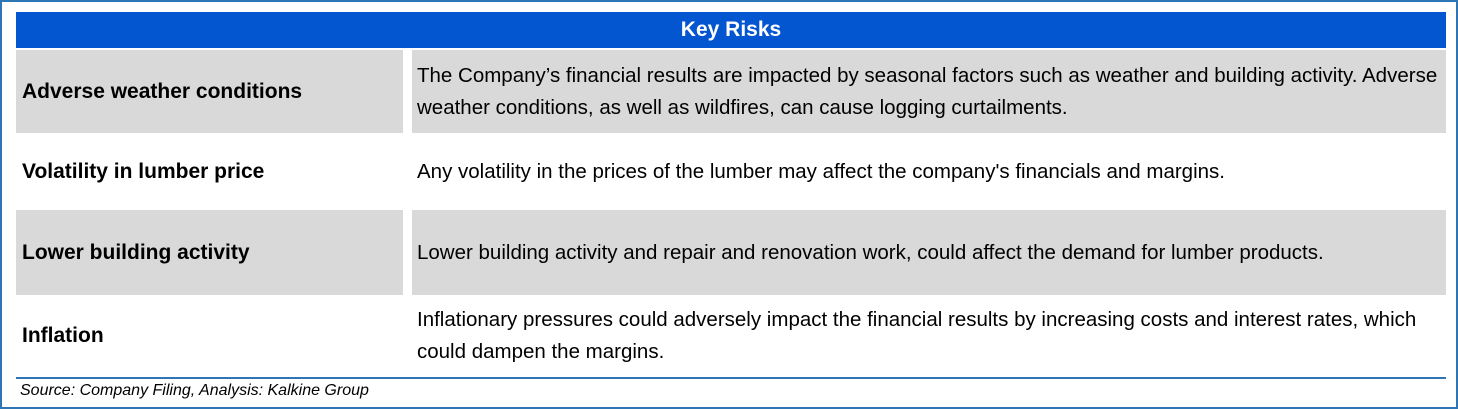  What do you see at coordinates (143, 171) in the screenshot?
I see `risk-name: Volatility in lumber price` at bounding box center [143, 171].